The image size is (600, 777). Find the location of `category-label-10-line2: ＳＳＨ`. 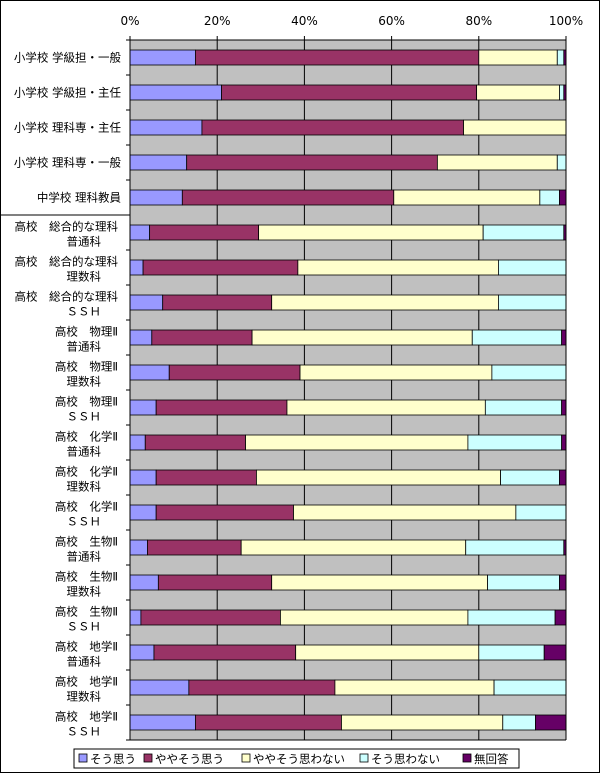

category-label-10-line2: ＳＳＨ is located at coordinates (84, 417).